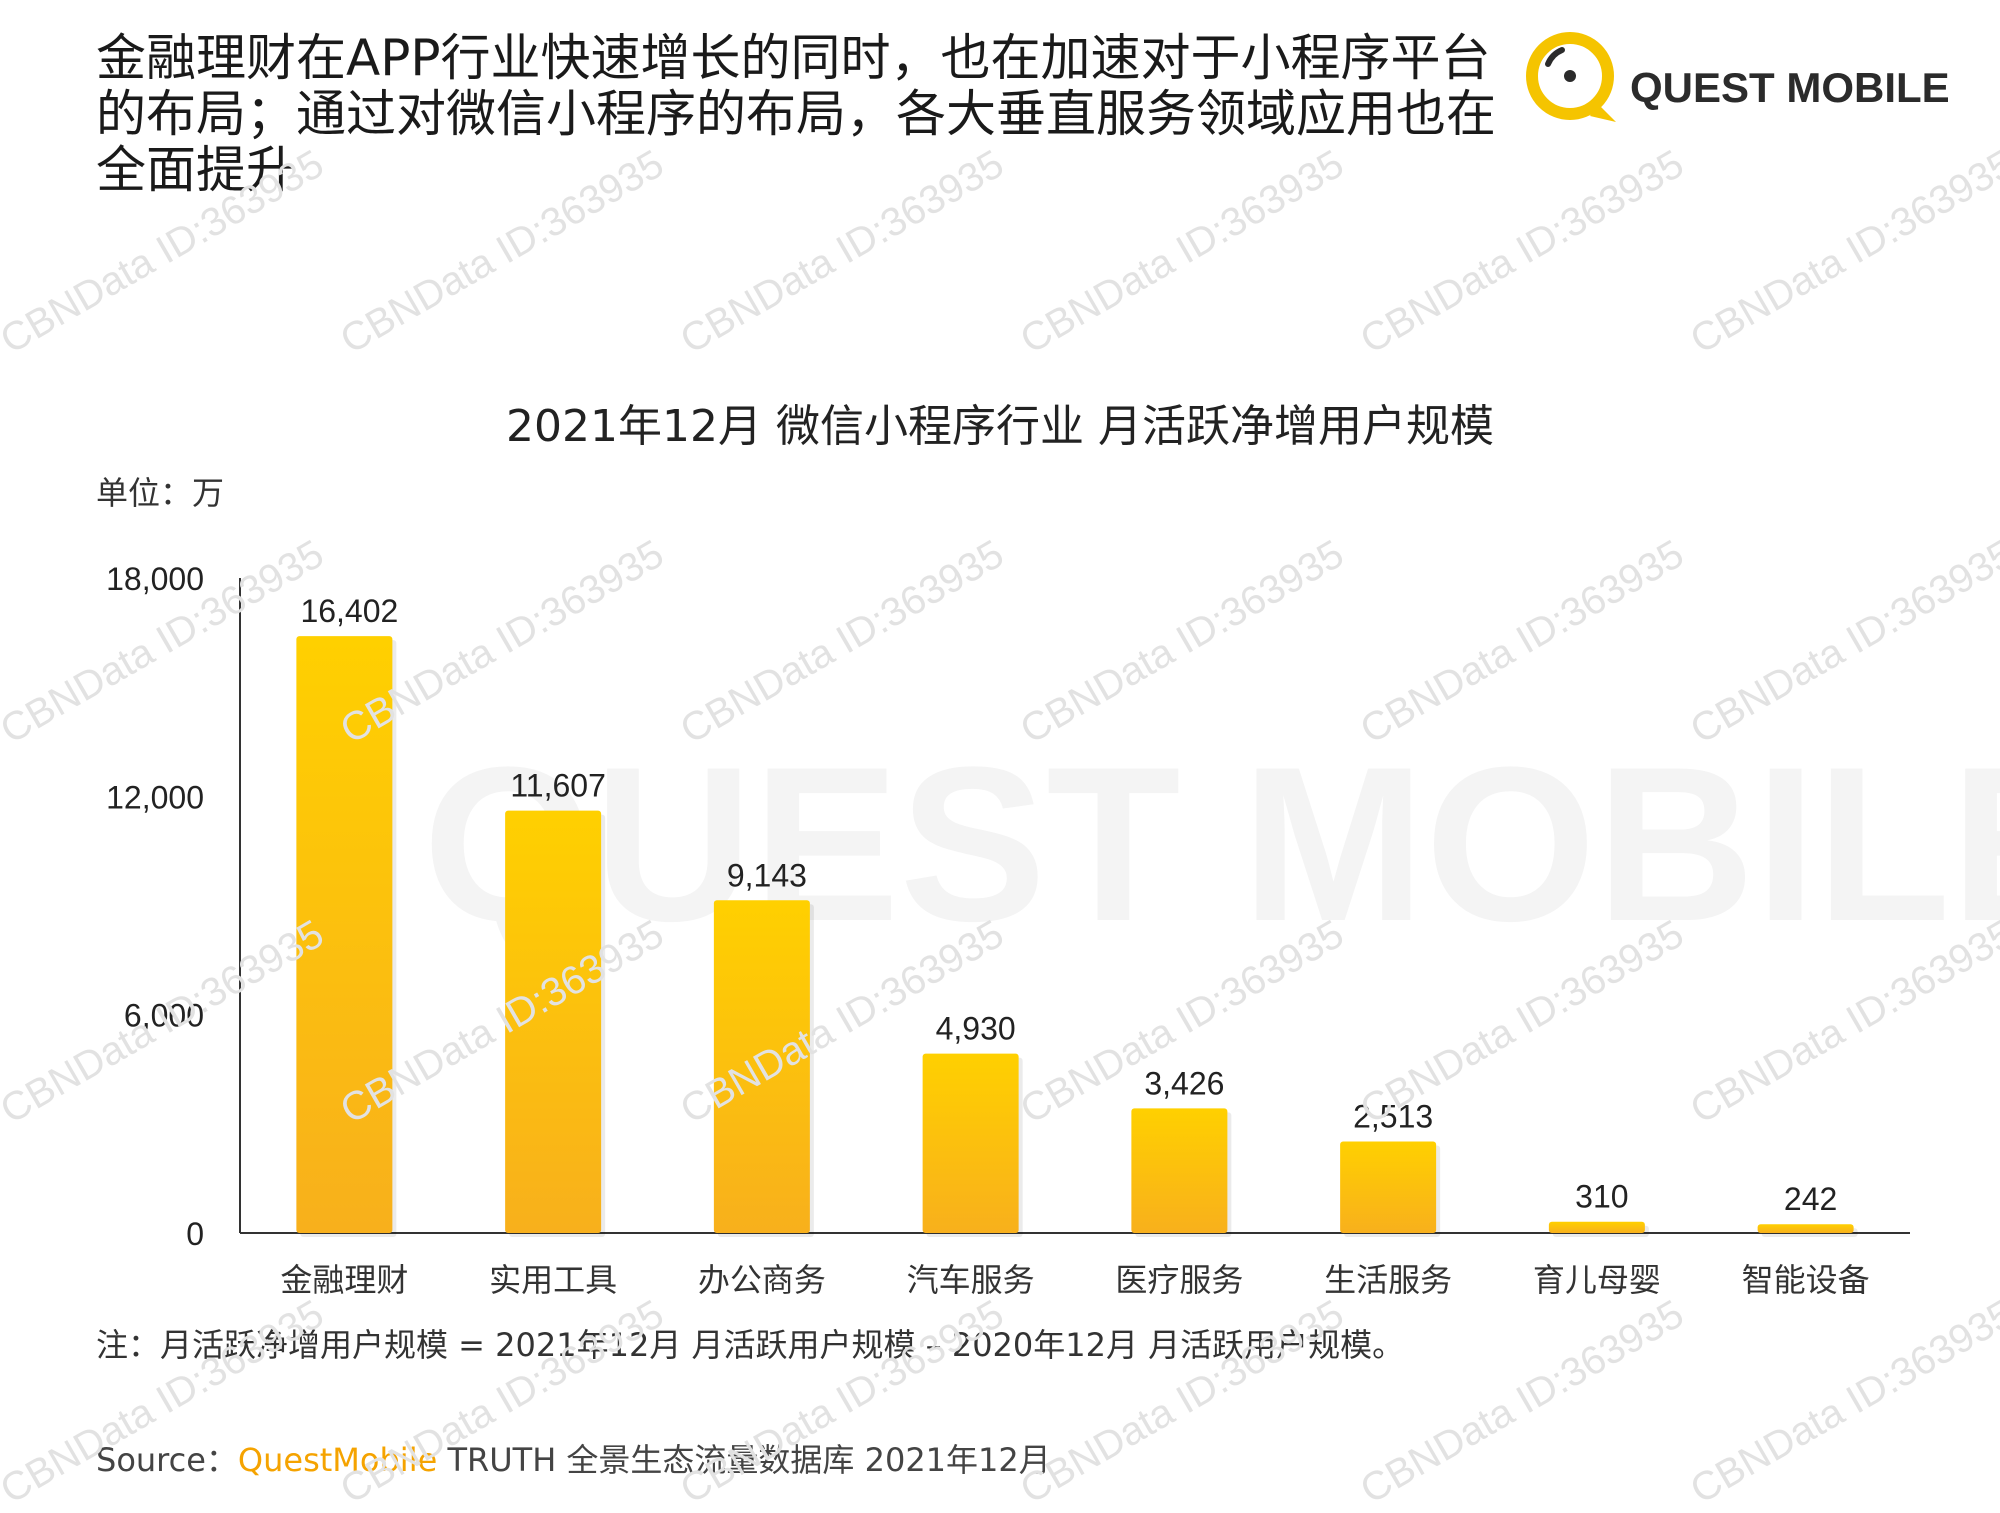 The image size is (2000, 1513). I want to click on x-category-label: 汽车服务, so click(971, 1280).